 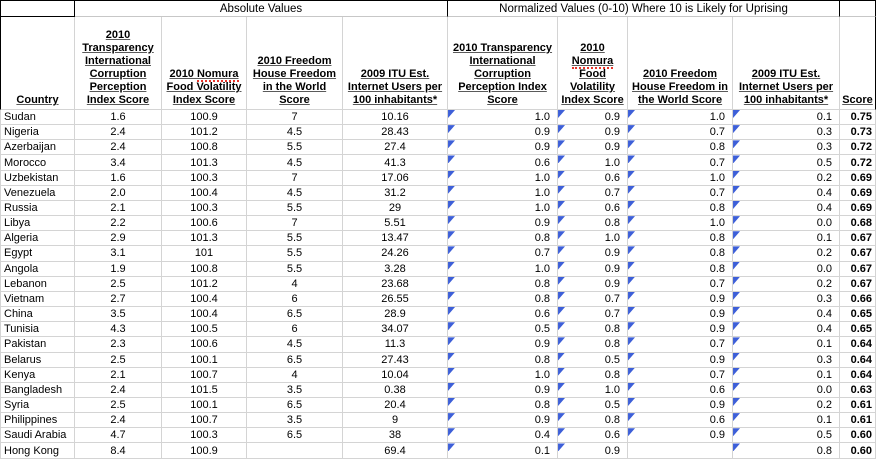 What do you see at coordinates (37, 193) in the screenshot?
I see `country-cell: Venezuela` at bounding box center [37, 193].